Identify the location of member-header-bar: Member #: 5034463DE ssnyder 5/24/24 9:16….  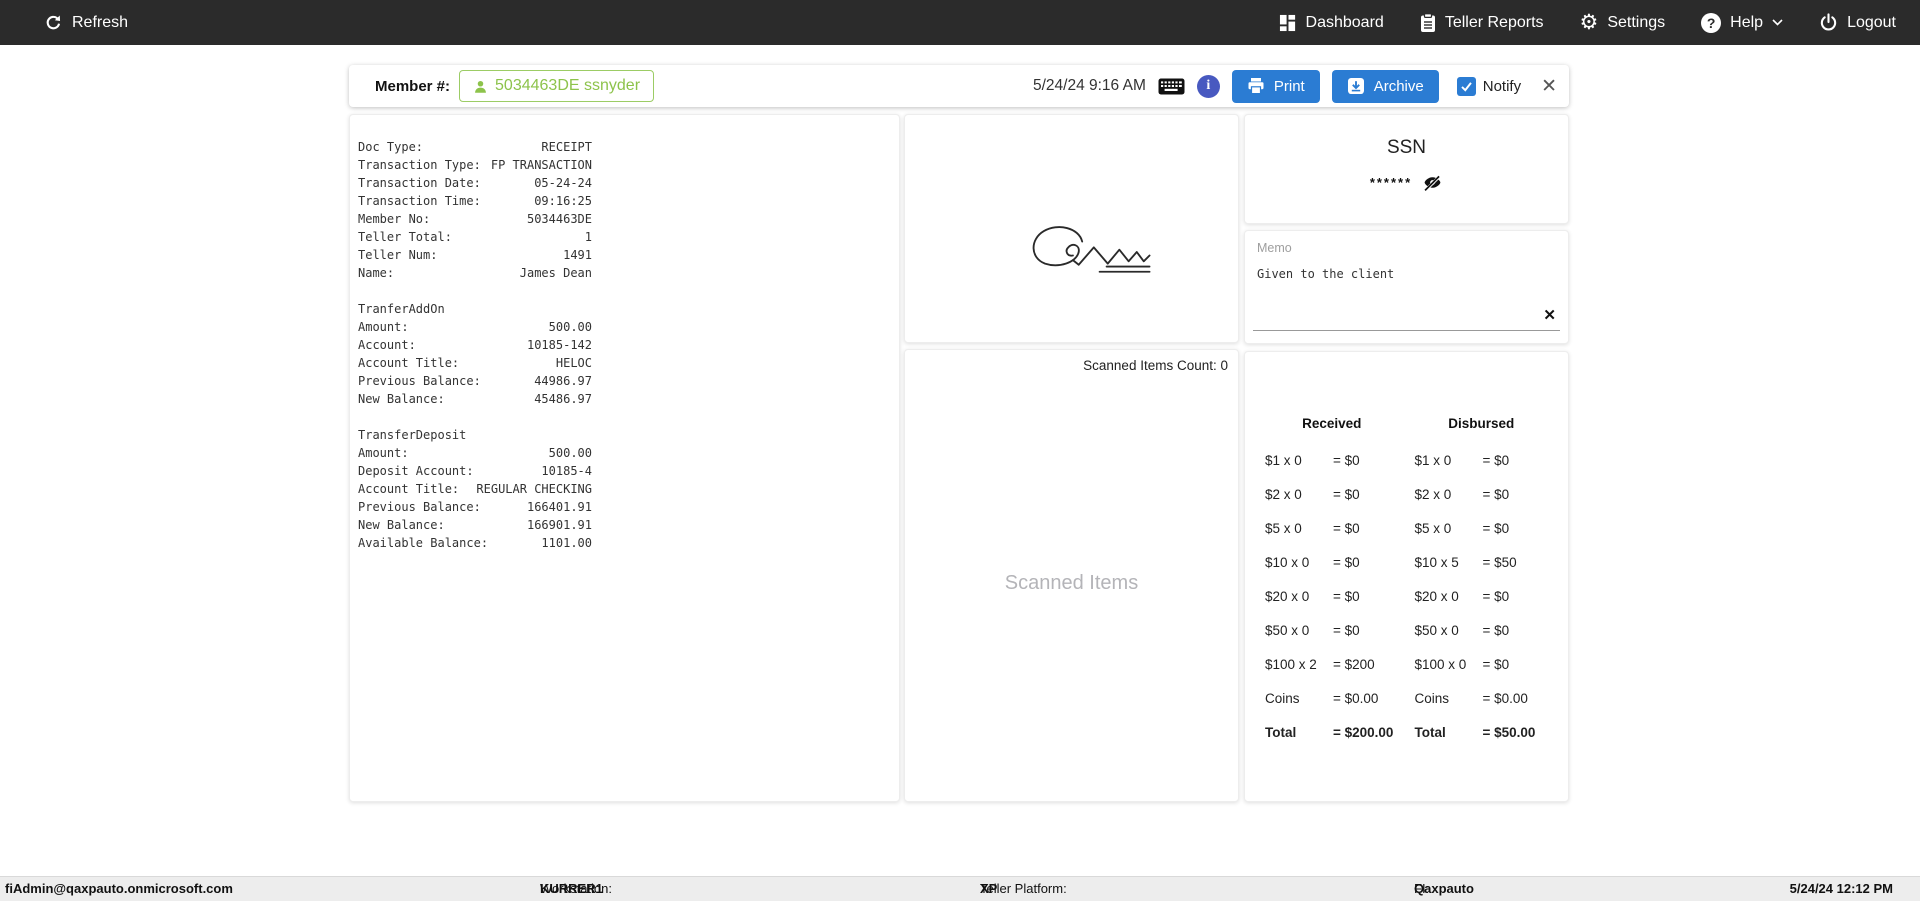
(959, 86).